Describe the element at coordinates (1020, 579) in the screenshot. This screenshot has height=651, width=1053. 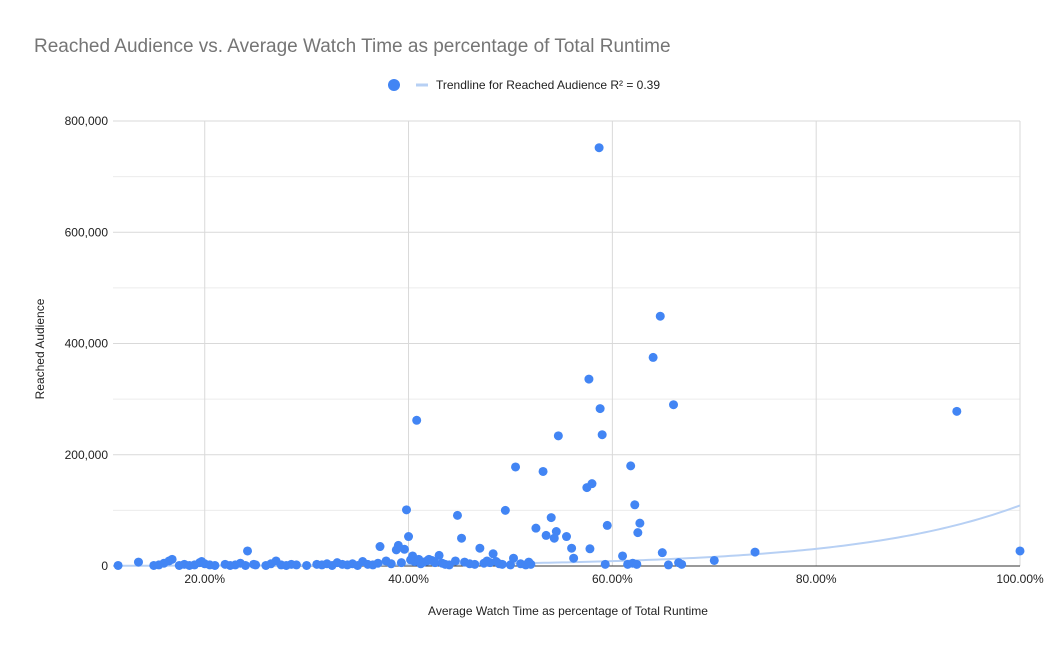
I see `x-tick-label: 100.00%` at that location.